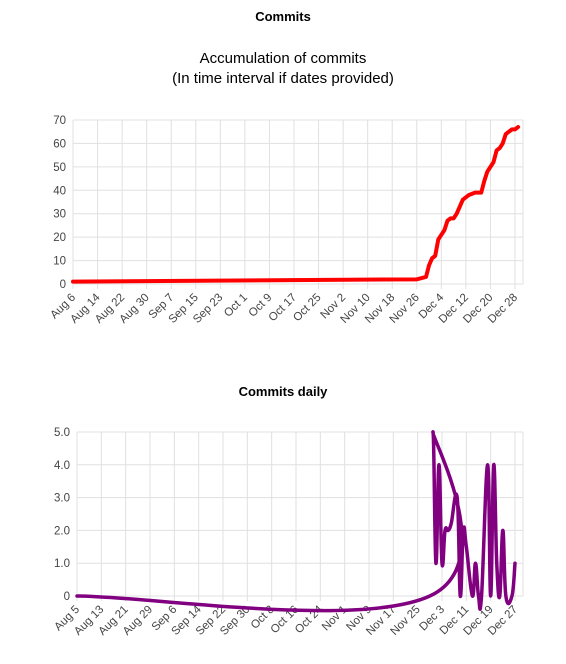 Image resolution: width=566 pixels, height=664 pixels. I want to click on accumulation-y-tick-label: 70, so click(59, 121).